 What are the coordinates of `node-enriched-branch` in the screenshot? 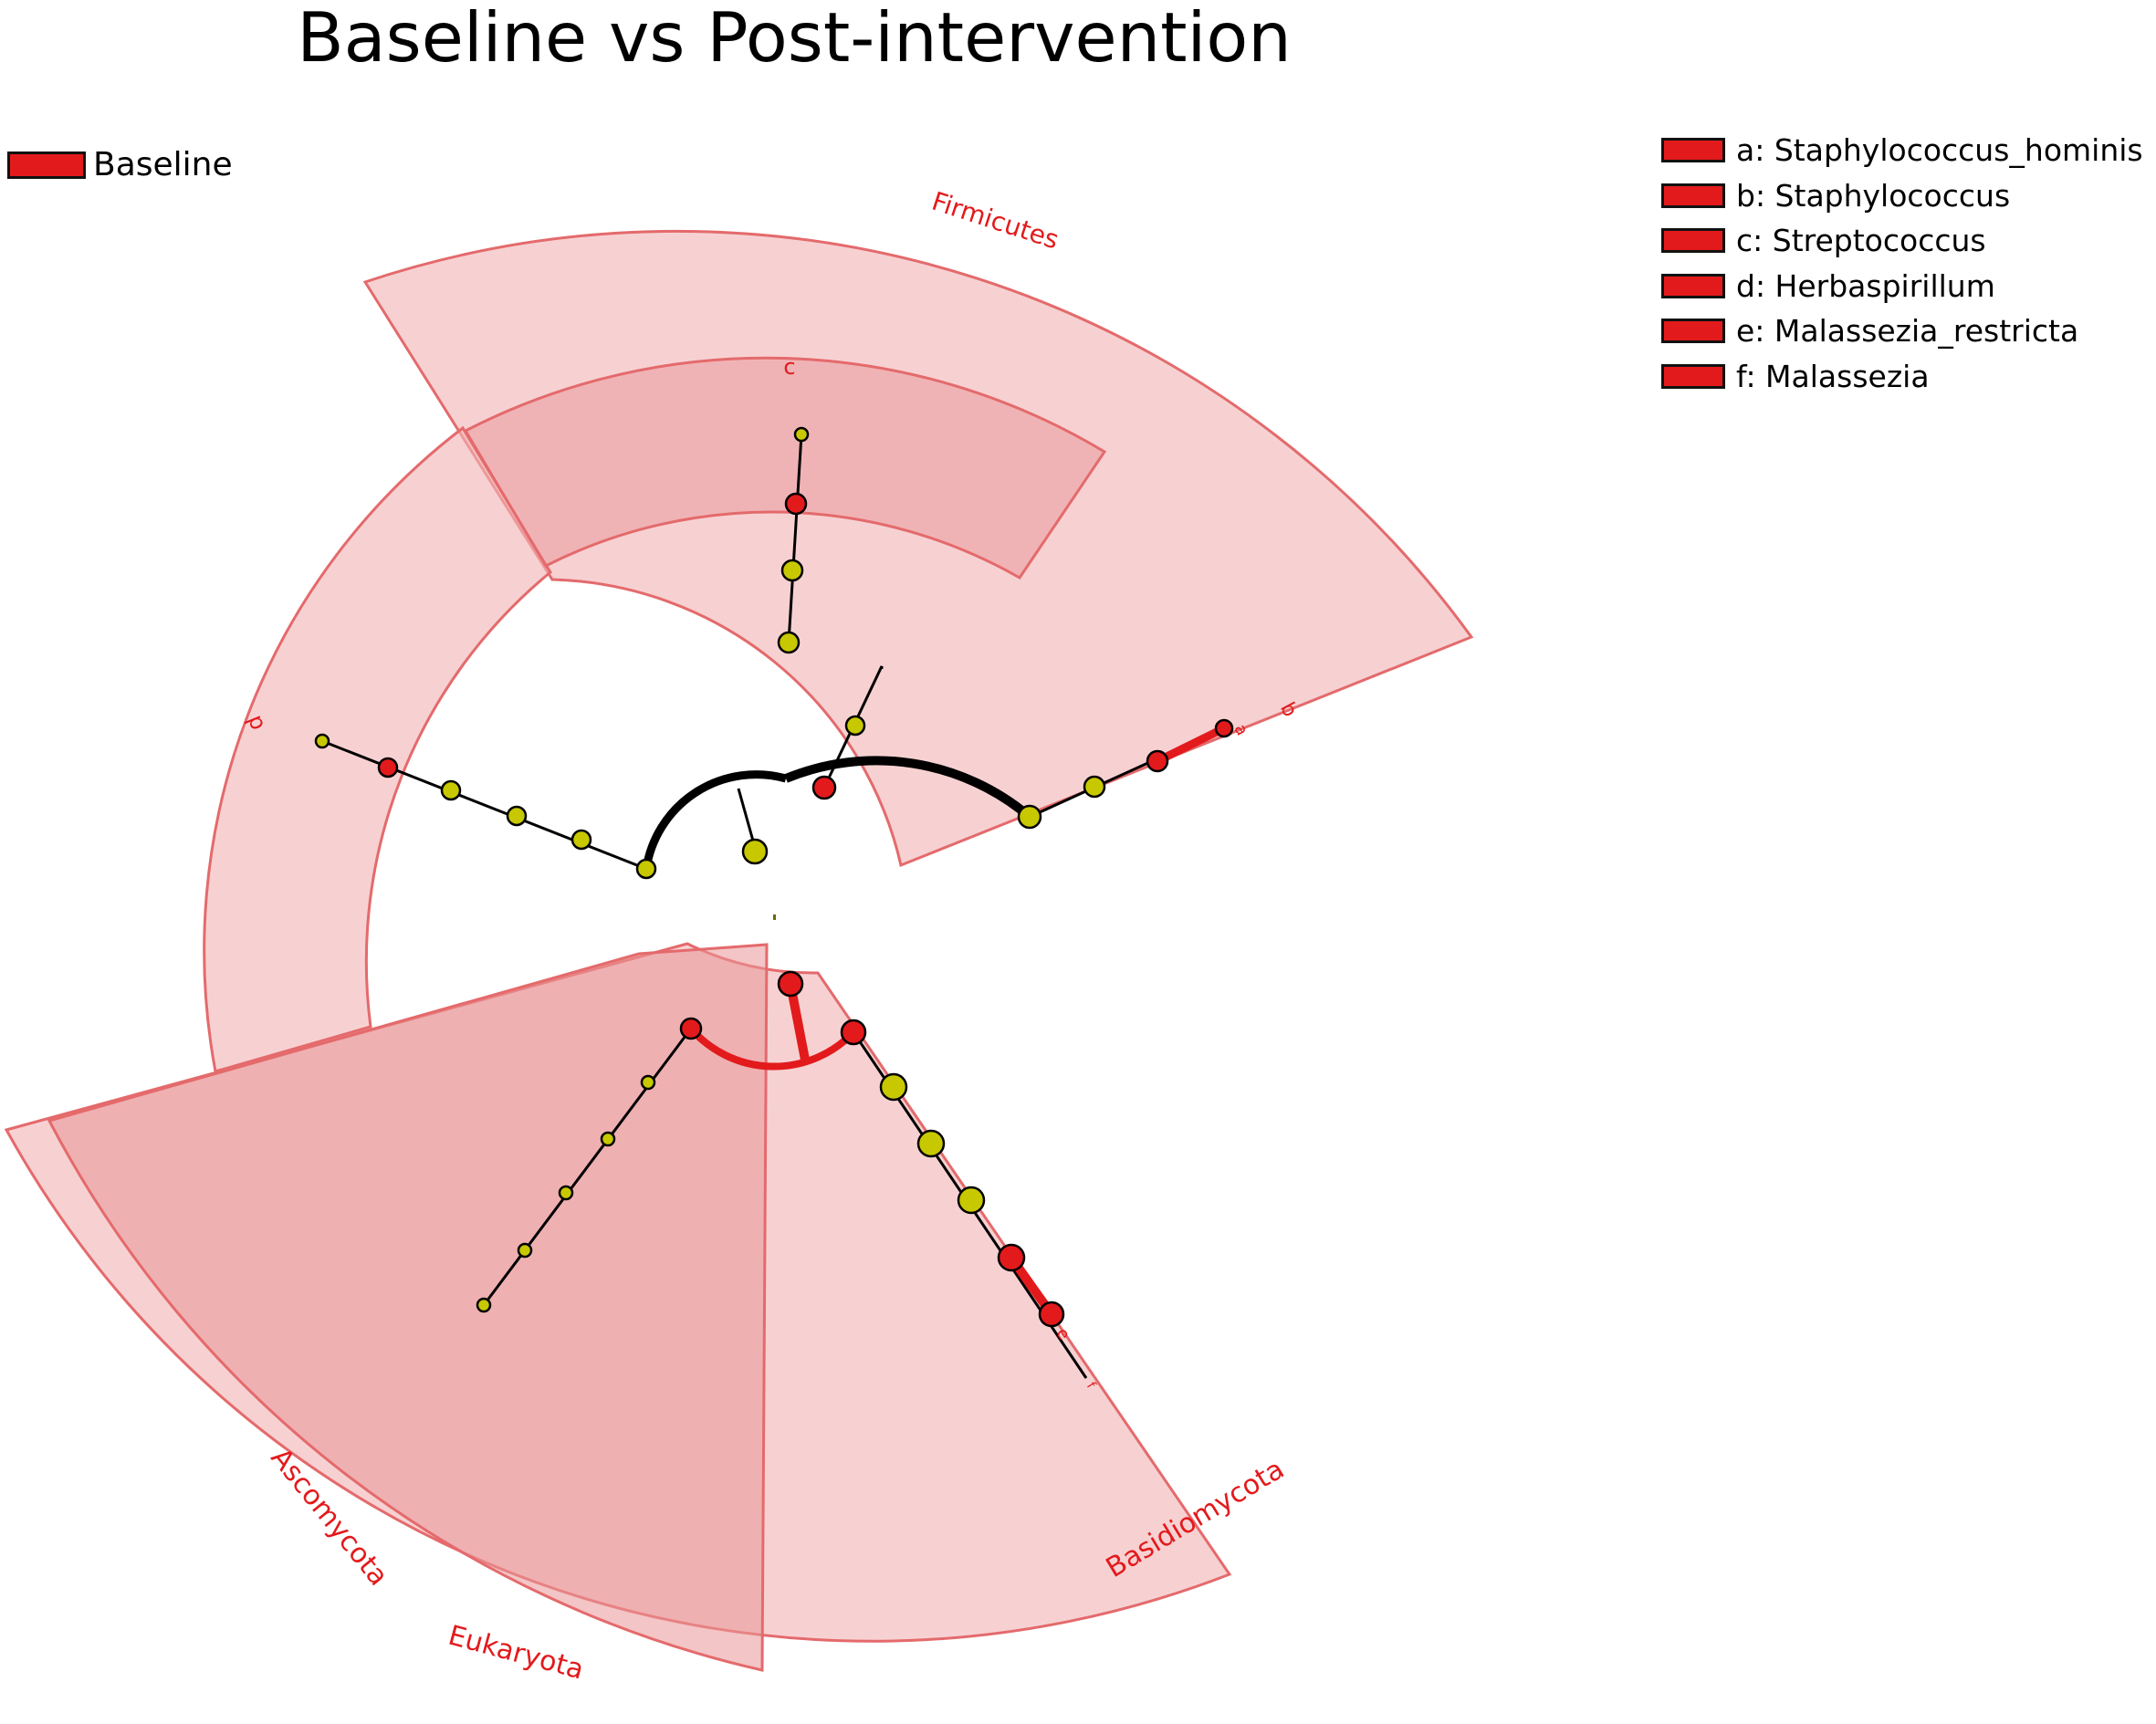 It's located at (824, 788).